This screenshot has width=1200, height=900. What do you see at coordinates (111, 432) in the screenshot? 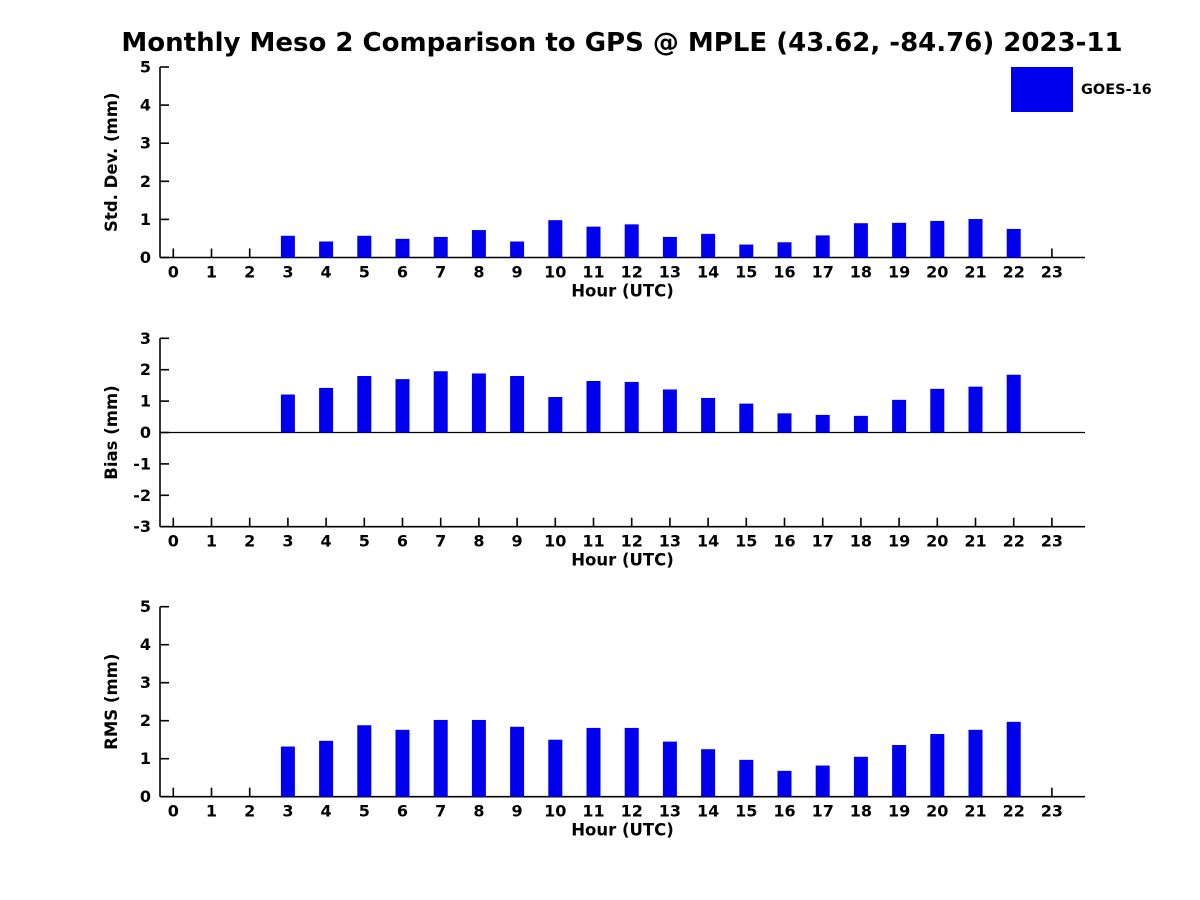
I see `y-axis-label: Bias (mm)` at bounding box center [111, 432].